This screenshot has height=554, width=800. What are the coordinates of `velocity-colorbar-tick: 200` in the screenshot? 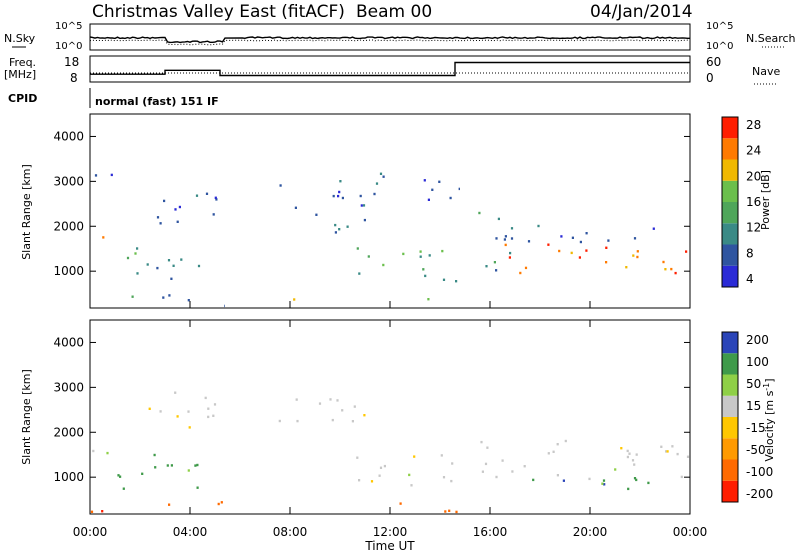 It's located at (757, 340).